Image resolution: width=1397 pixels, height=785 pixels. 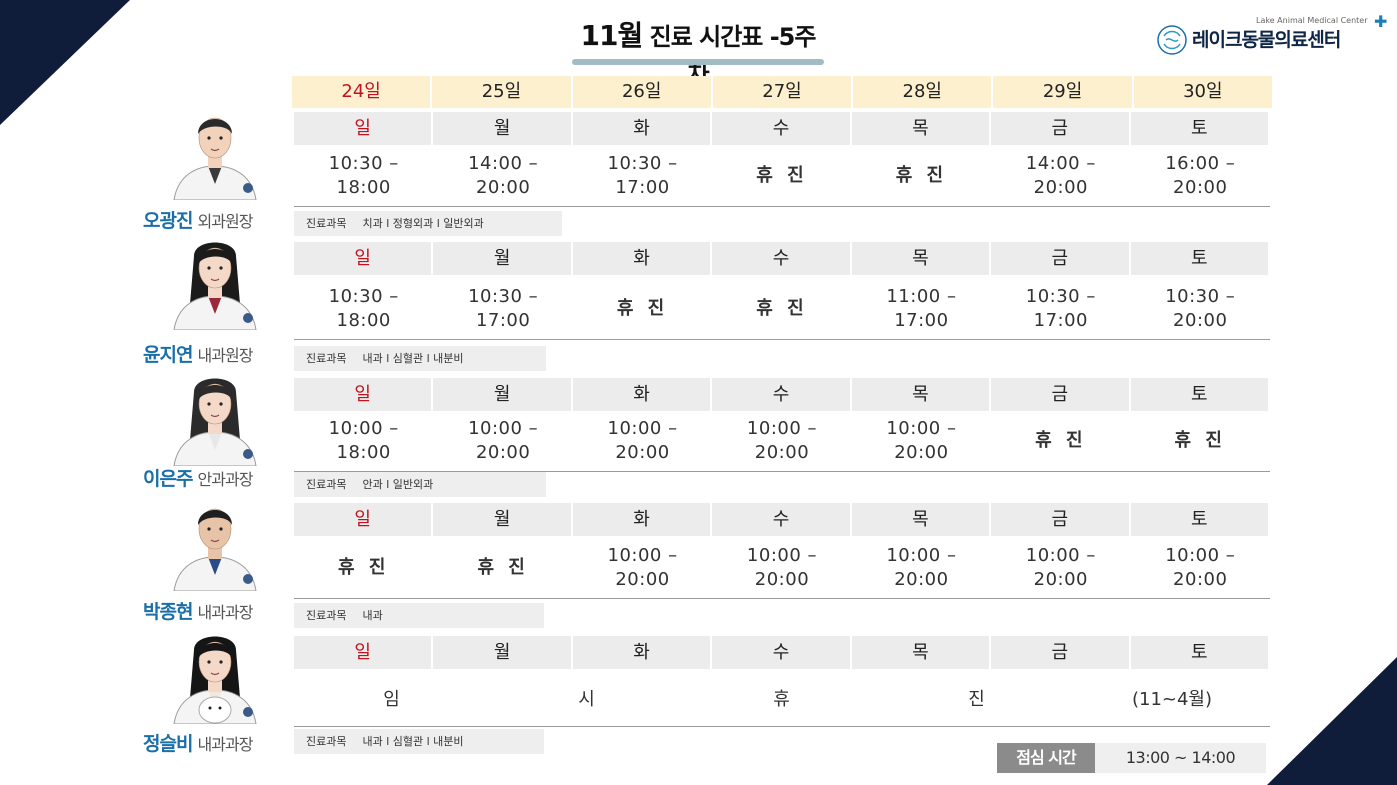 What do you see at coordinates (502, 92) in the screenshot?
I see `date-cell: 25일` at bounding box center [502, 92].